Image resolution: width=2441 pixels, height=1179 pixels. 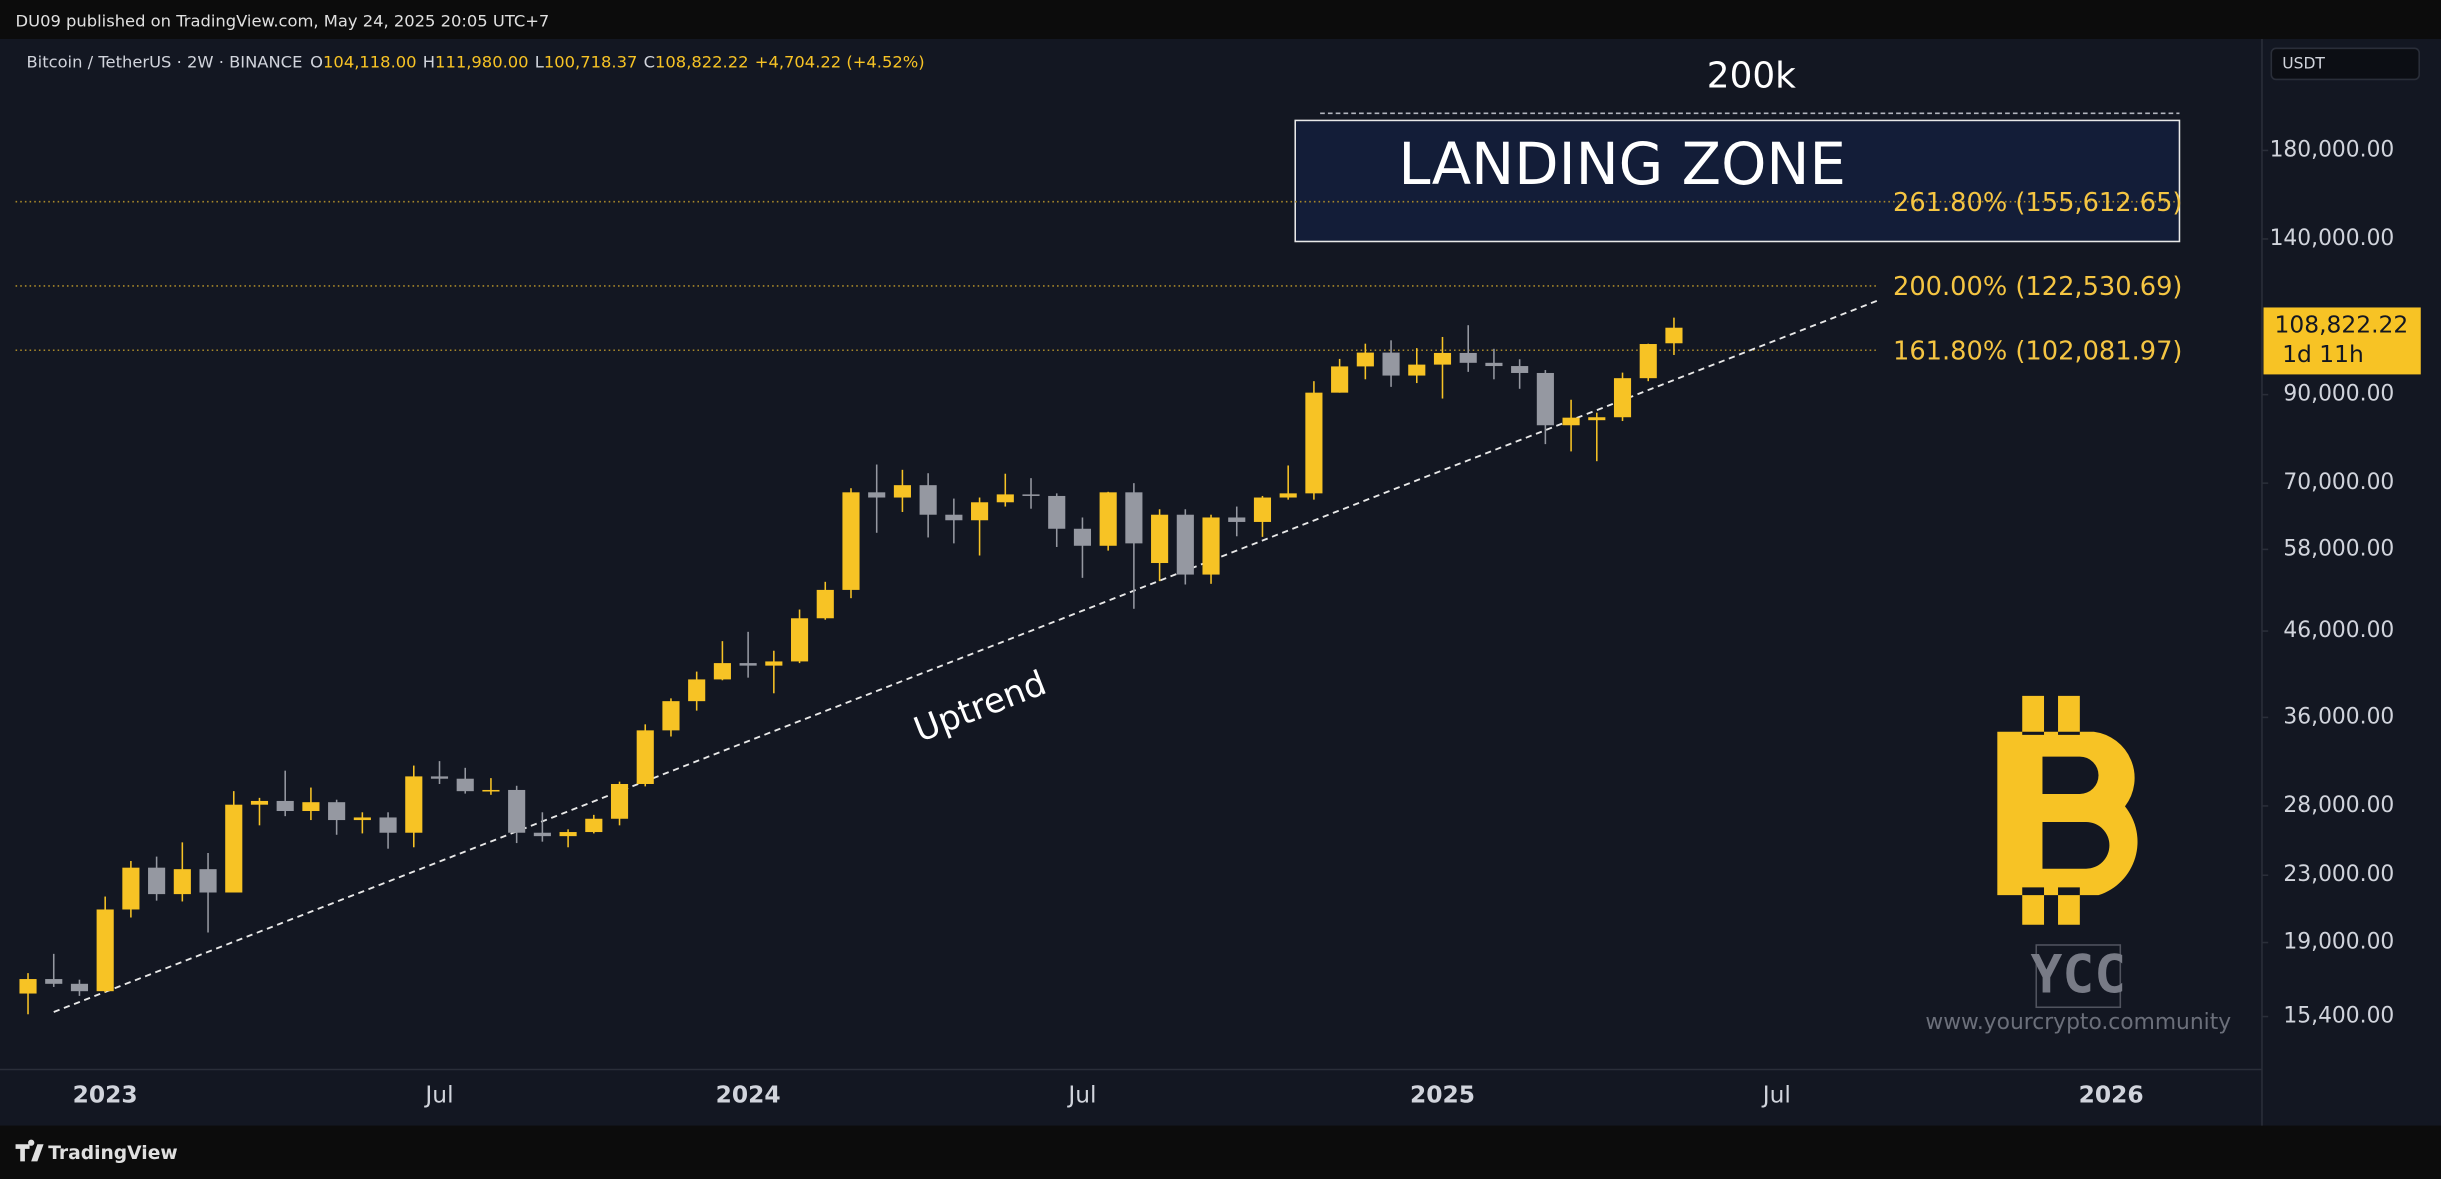 I want to click on brand: TradingView, so click(x=96, y=1151).